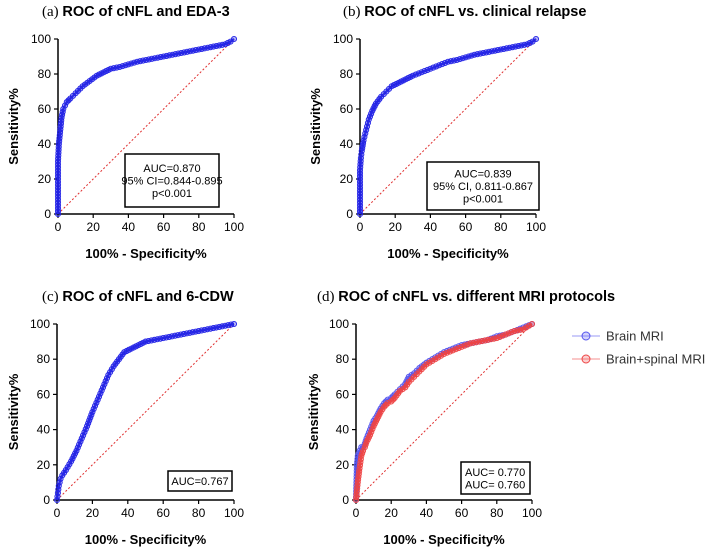  I want to click on panel-title-prefix: (c), so click(52, 297).